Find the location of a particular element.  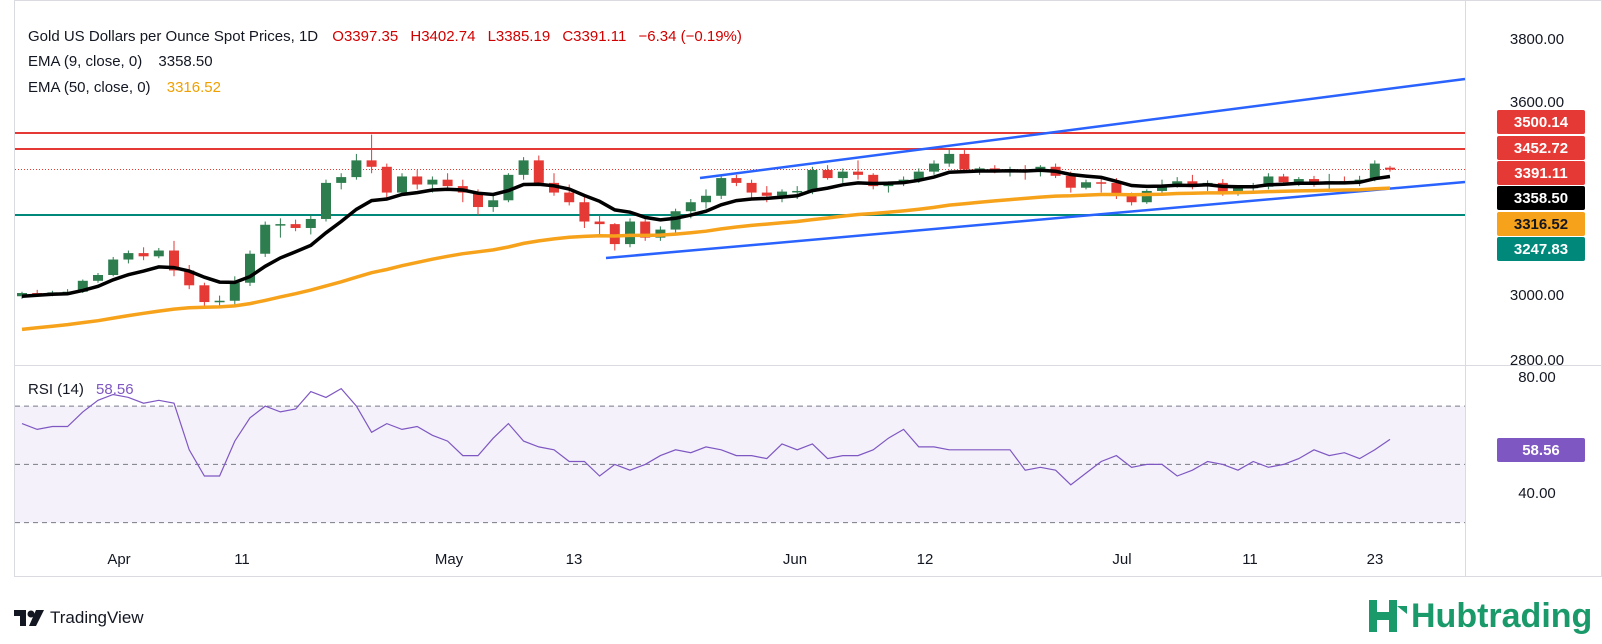

time-tick-label: May is located at coordinates (449, 559).